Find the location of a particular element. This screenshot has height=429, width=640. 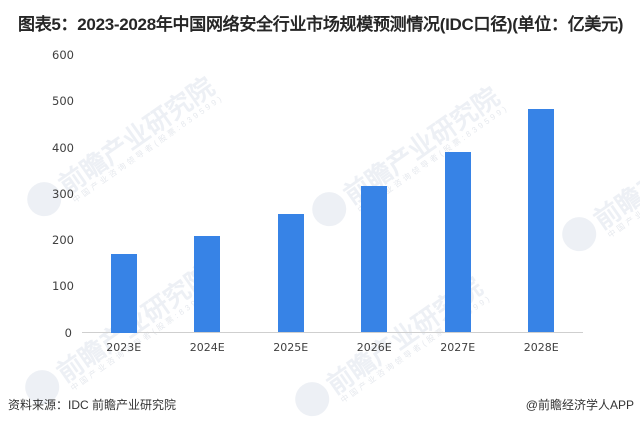

bar-2026E is located at coordinates (374, 259).